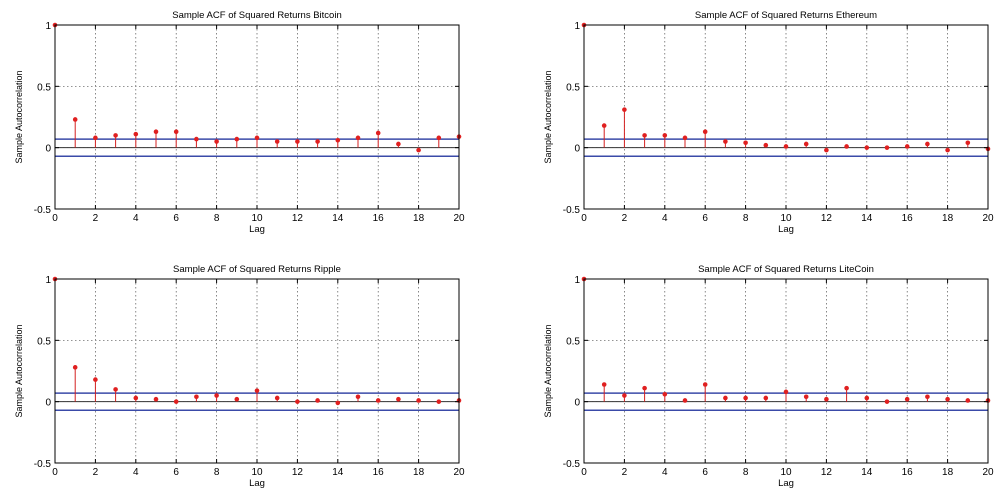 The height and width of the screenshot is (500, 1002). Describe the element at coordinates (786, 15) in the screenshot. I see `chart-title: Sample ACF of Squared Returns Ethereum` at that location.